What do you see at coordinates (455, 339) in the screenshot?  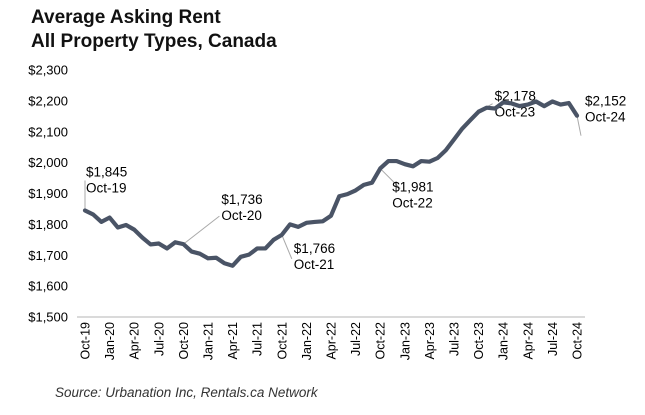 I see `x-tick-label: Jul-23` at bounding box center [455, 339].